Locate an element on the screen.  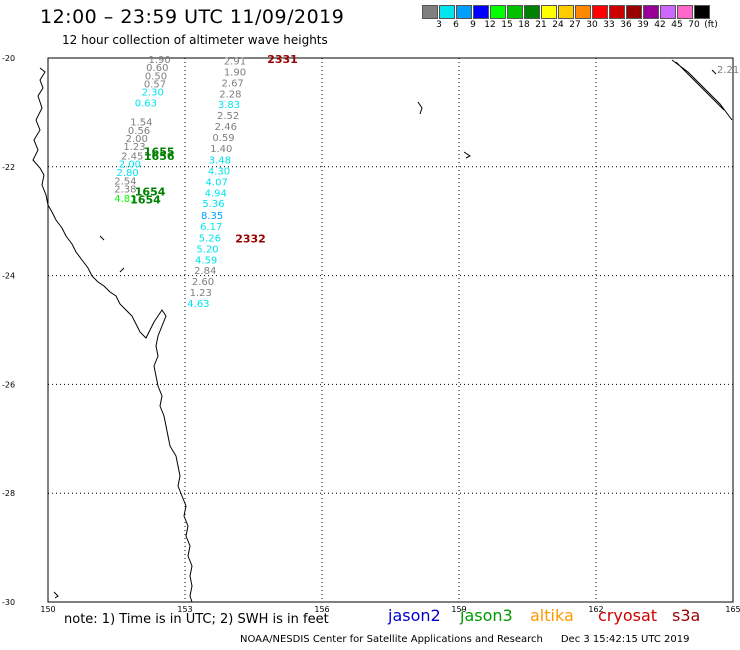
longitude-tick-label: 159 is located at coordinates (458, 609).